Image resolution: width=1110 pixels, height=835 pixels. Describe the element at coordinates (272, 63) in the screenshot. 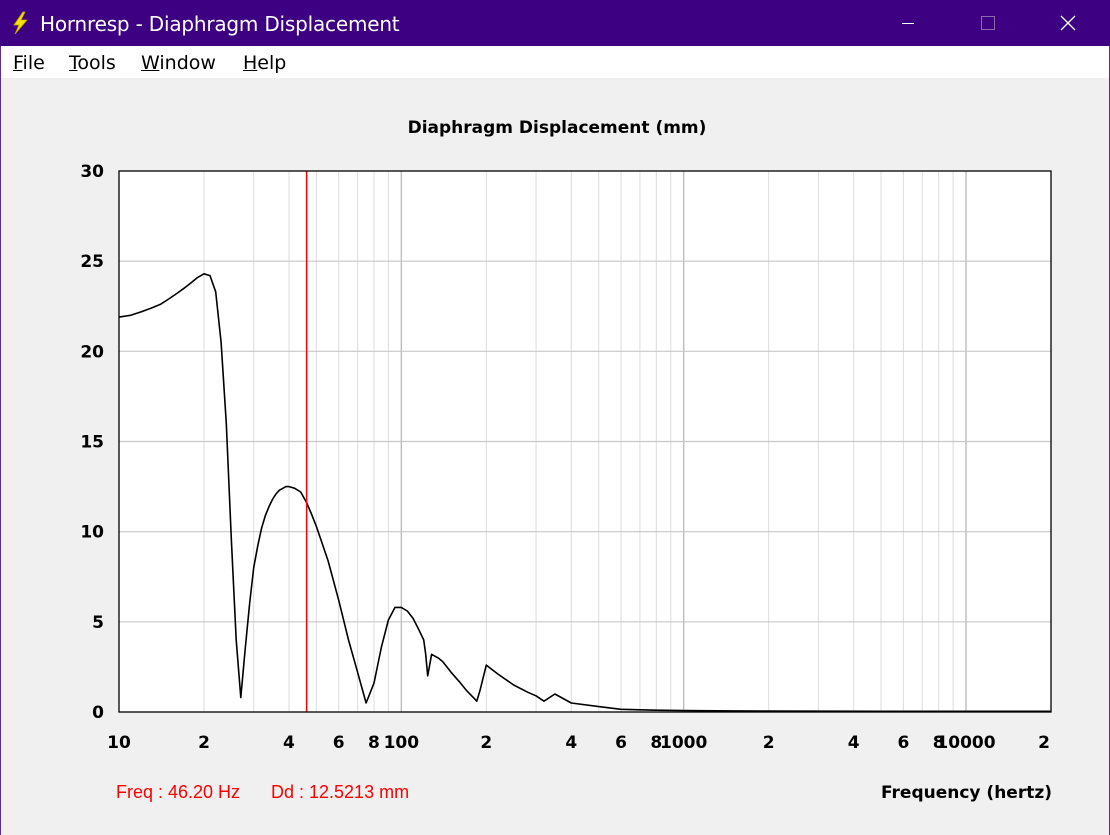

I see `menu-help-label: elp` at that location.